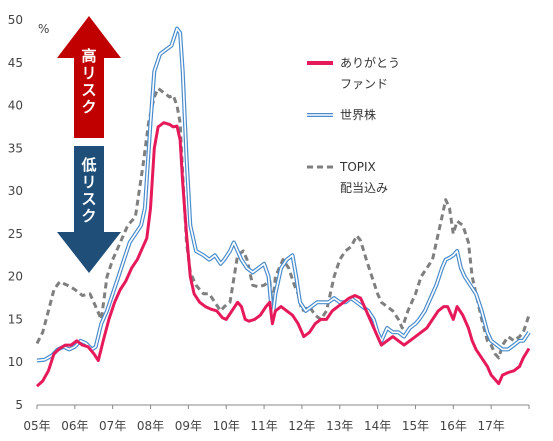 The width and height of the screenshot is (553, 441). What do you see at coordinates (339, 426) in the screenshot?
I see `x-tick-label: 13年` at bounding box center [339, 426].